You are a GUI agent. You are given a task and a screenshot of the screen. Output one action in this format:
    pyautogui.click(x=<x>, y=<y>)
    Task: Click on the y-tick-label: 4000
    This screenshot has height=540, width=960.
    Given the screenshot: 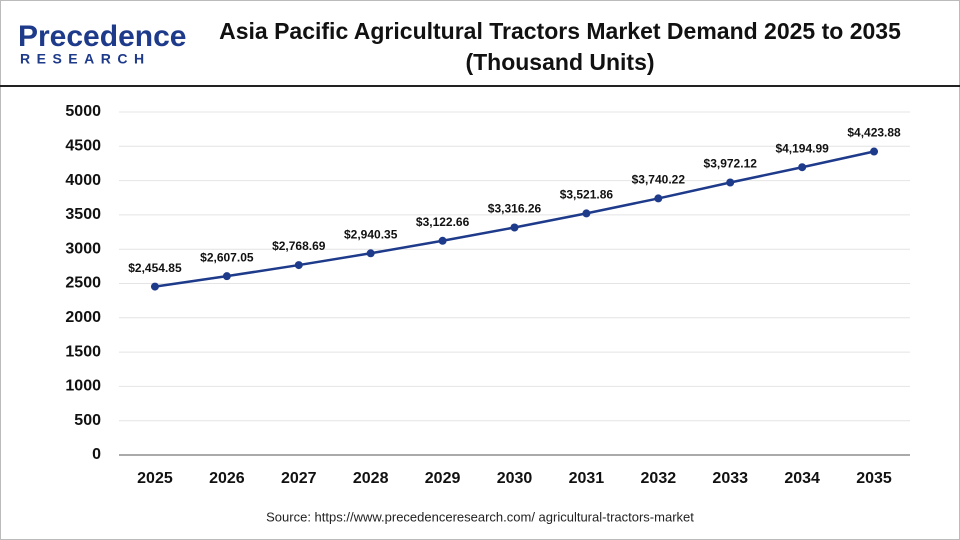 What is the action you would take?
    pyautogui.click(x=83, y=180)
    